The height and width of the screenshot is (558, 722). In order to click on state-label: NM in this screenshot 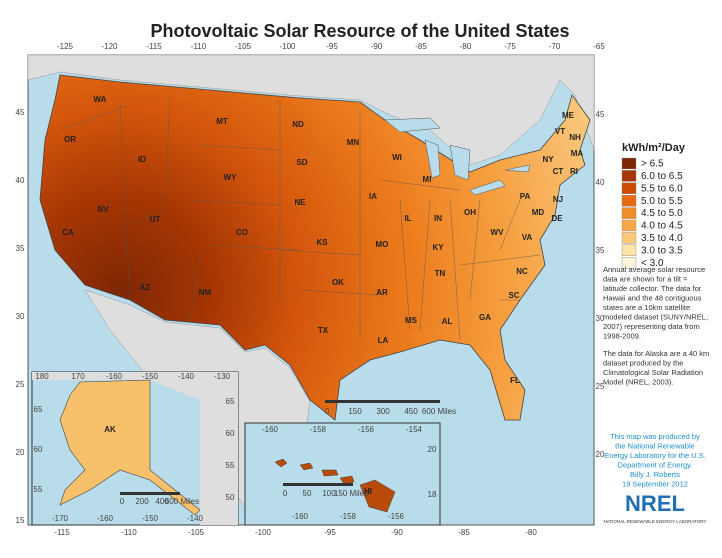, I will do `click(205, 292)`.